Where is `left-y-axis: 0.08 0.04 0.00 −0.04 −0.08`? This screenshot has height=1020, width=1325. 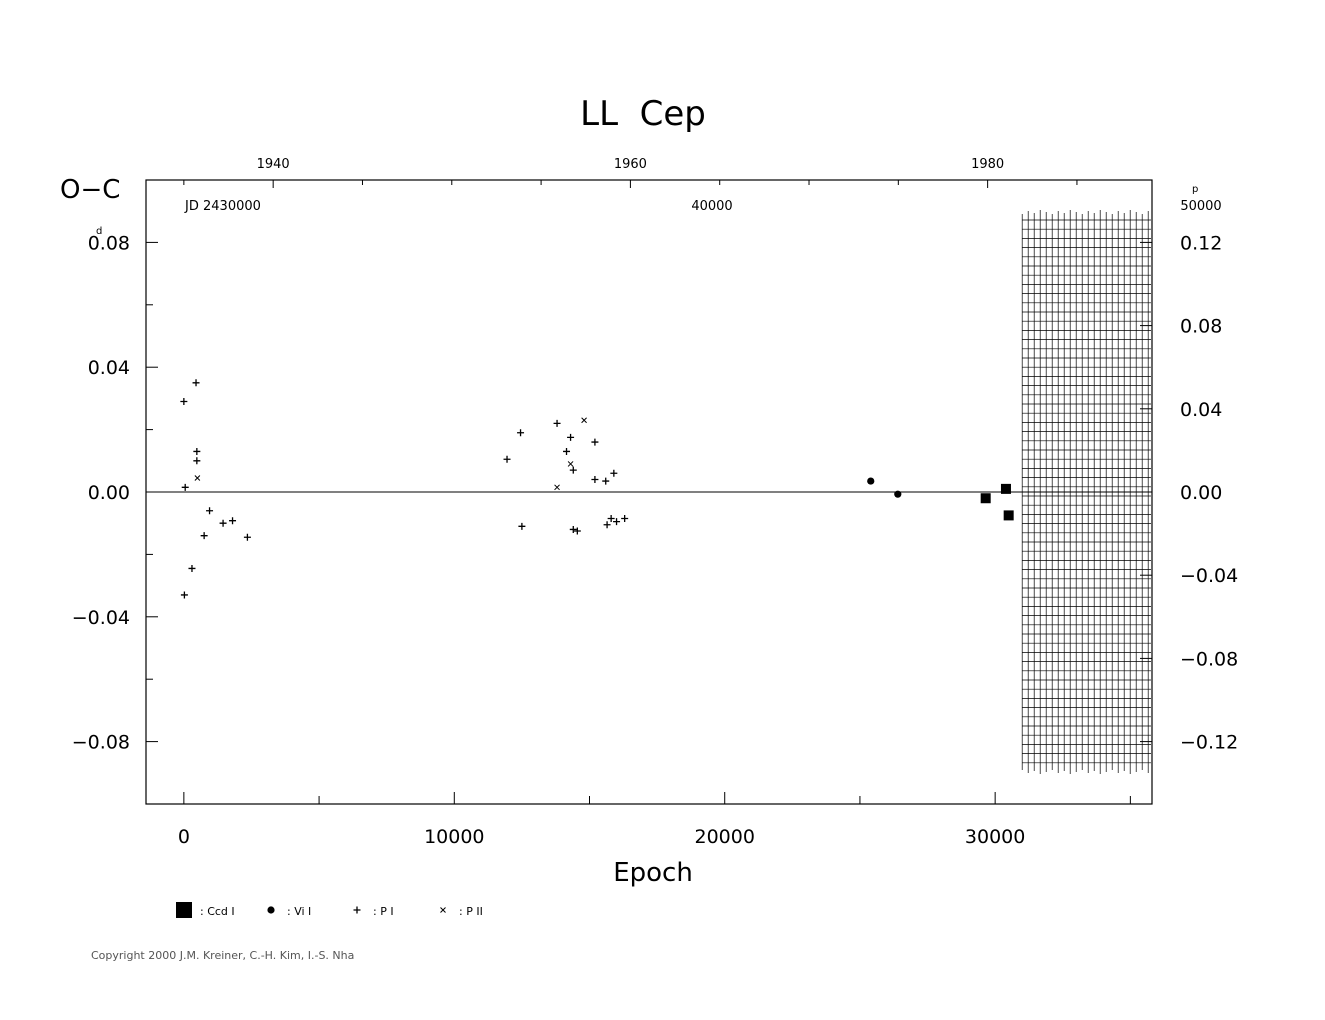 left-y-axis: 0.08 0.04 0.00 −0.04 −0.08 is located at coordinates (115, 492).